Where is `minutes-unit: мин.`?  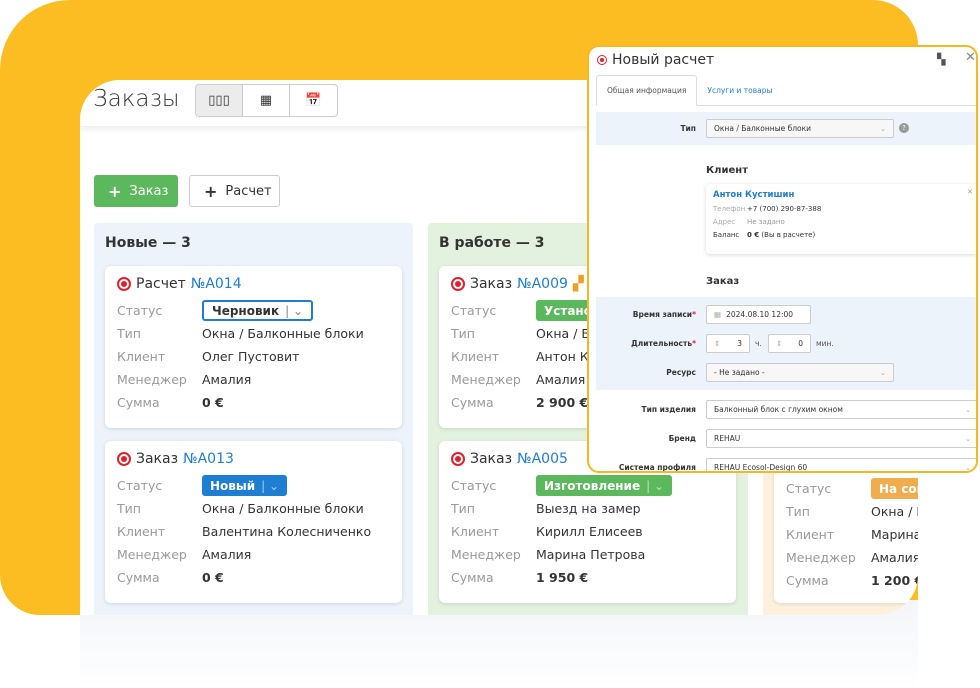
minutes-unit: мин. is located at coordinates (825, 343).